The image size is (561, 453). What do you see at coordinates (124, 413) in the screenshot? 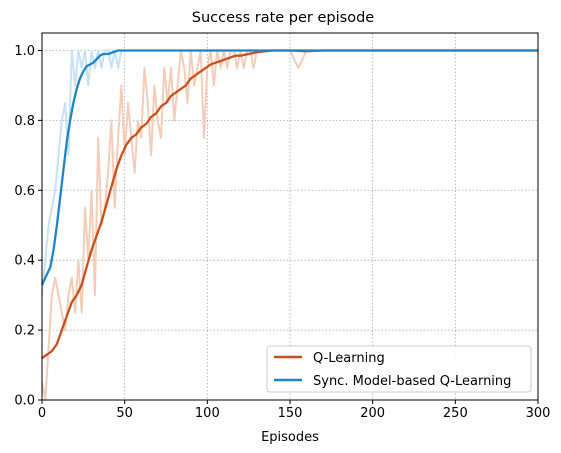
I see `x-tick-label: 50` at bounding box center [124, 413].